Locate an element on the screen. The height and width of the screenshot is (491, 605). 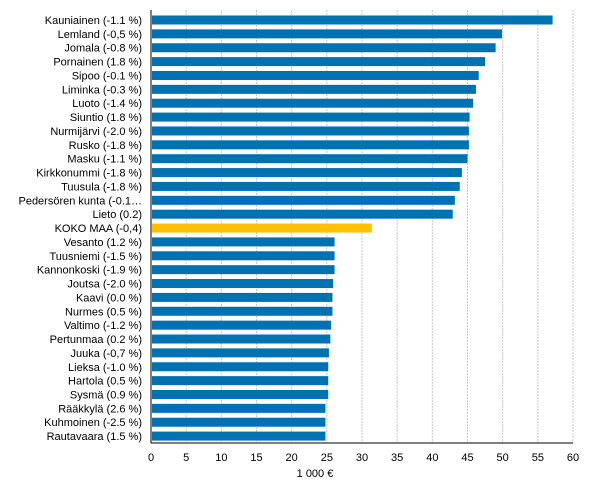
x-tick-label: 55 is located at coordinates (538, 458).